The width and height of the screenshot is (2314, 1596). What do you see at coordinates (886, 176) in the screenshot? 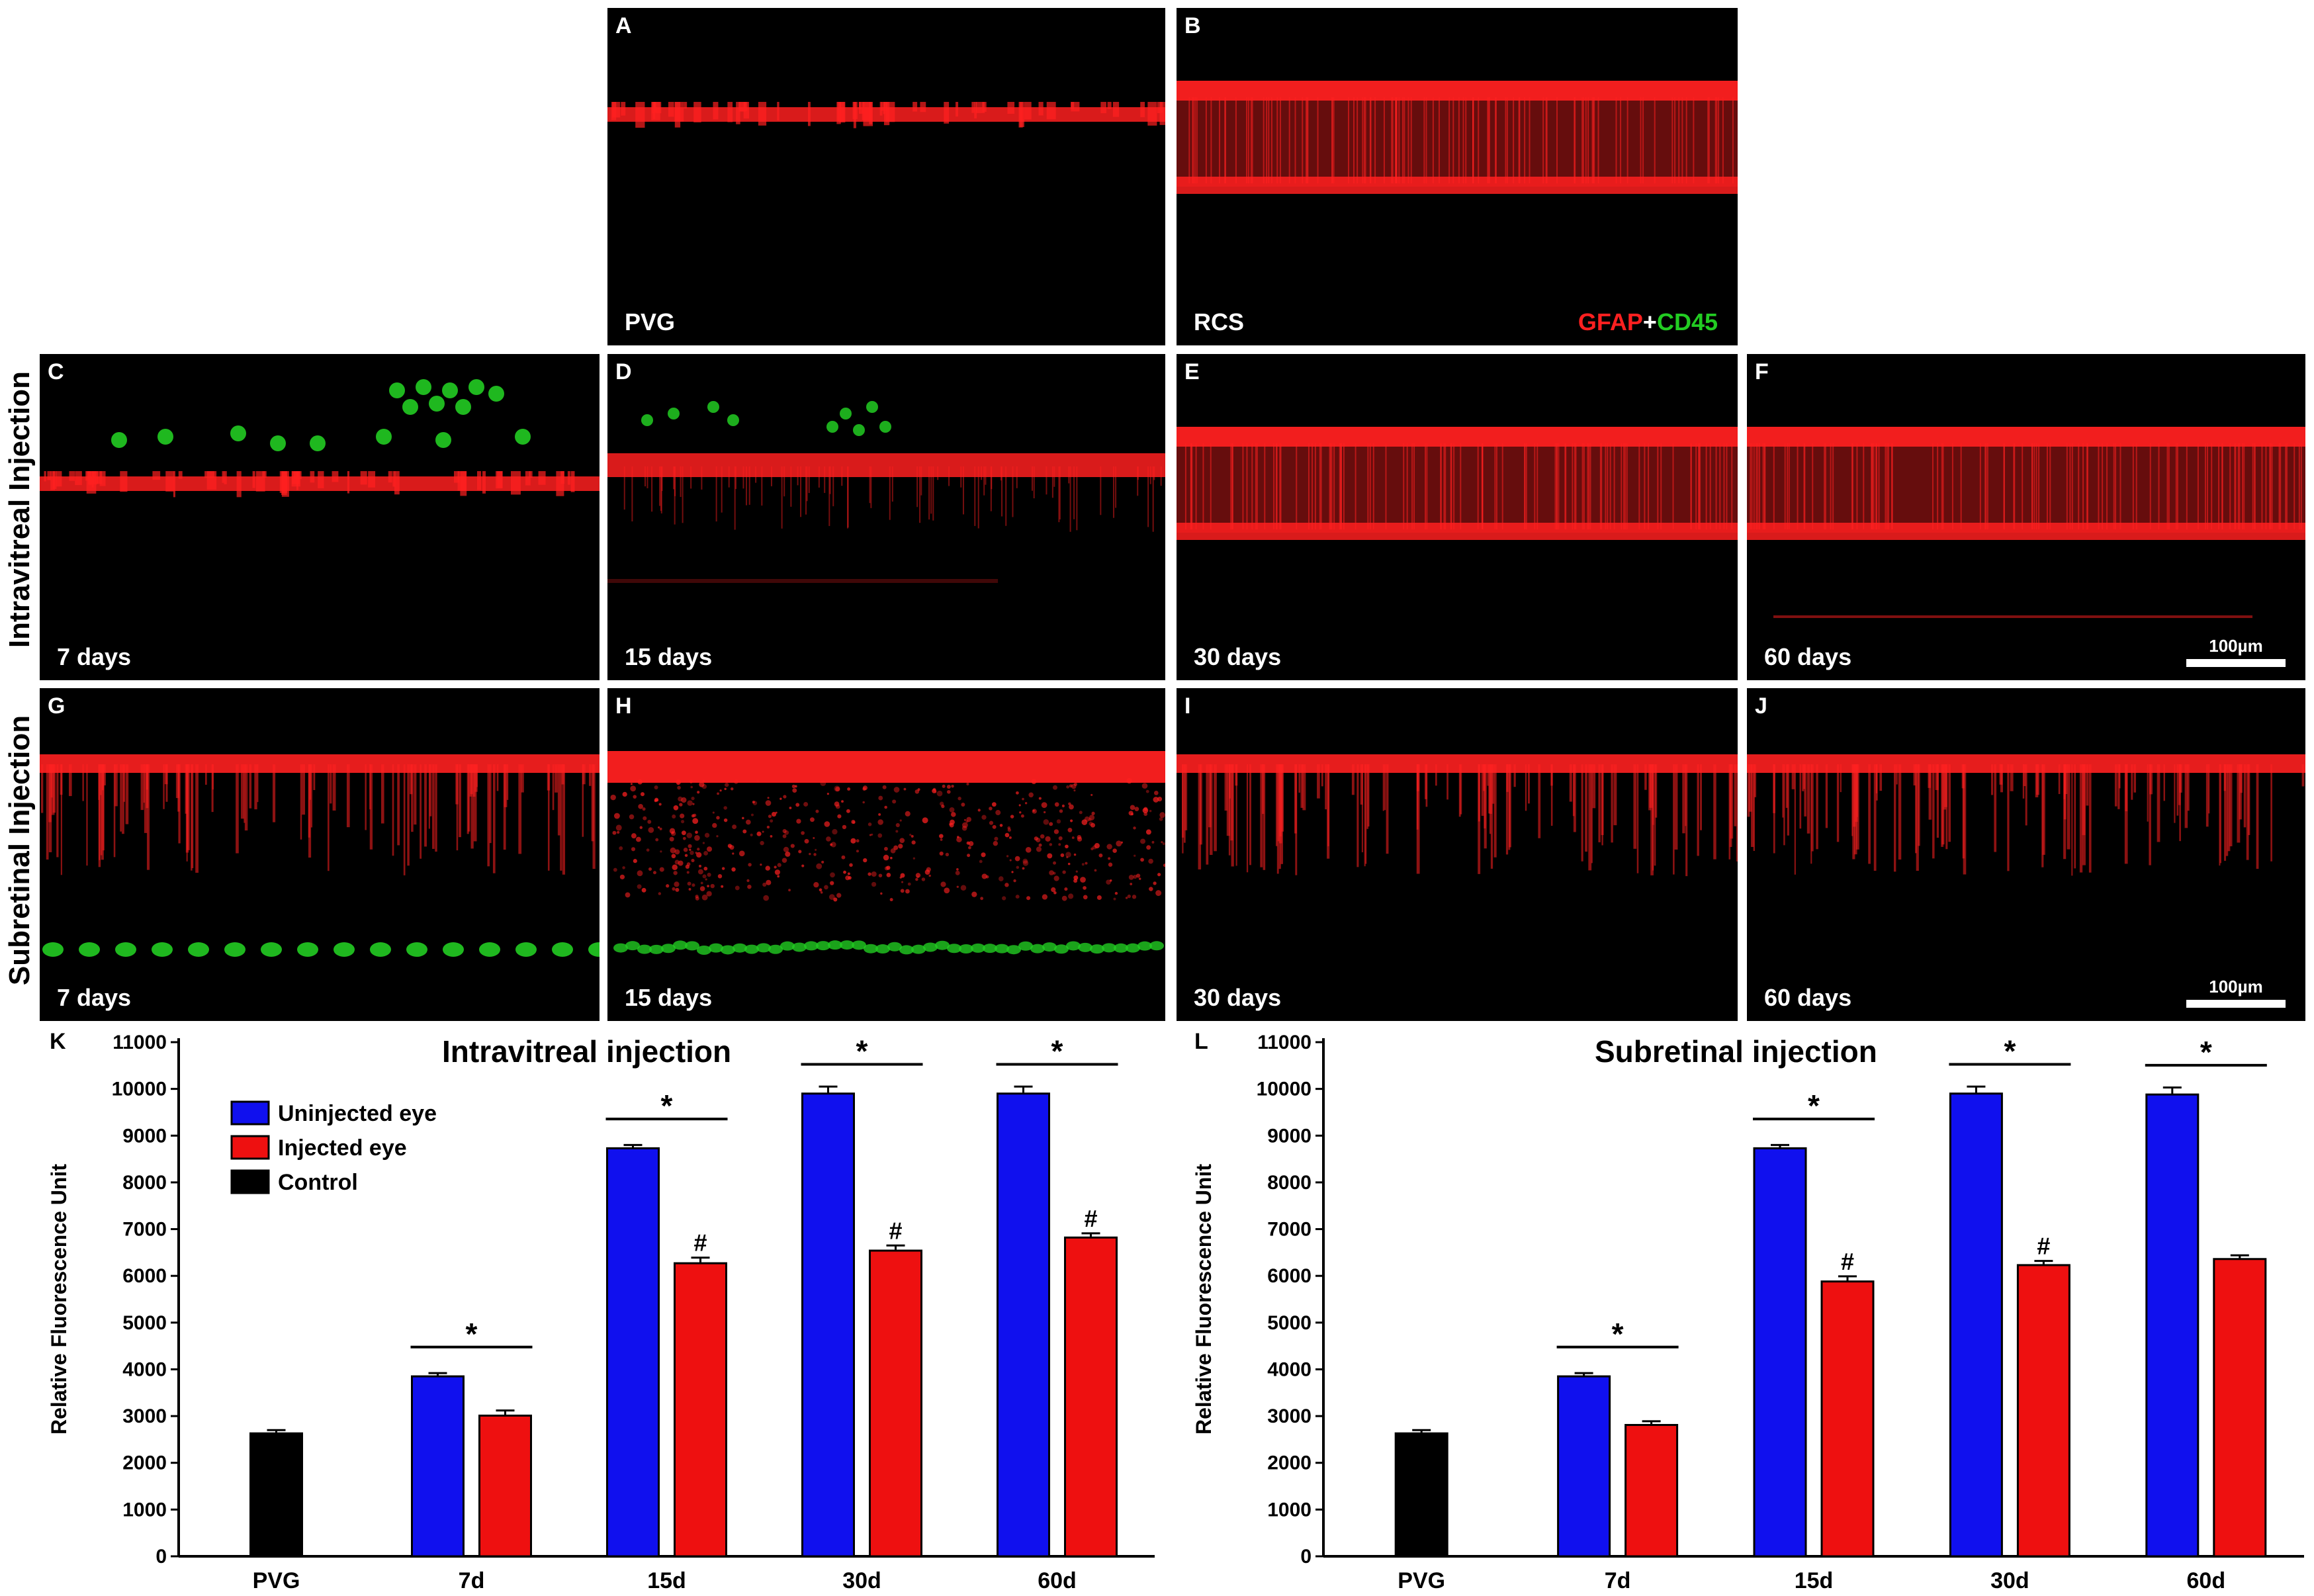
I see `micrograph-panel-a: A PVG` at bounding box center [886, 176].